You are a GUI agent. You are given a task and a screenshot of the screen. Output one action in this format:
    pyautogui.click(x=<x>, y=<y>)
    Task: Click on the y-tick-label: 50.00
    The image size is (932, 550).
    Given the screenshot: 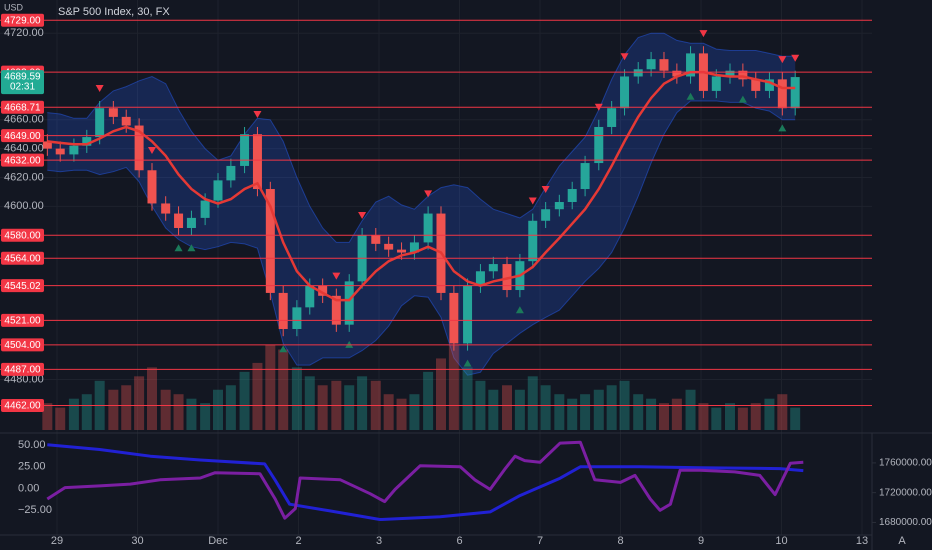 What is the action you would take?
    pyautogui.click(x=32, y=445)
    